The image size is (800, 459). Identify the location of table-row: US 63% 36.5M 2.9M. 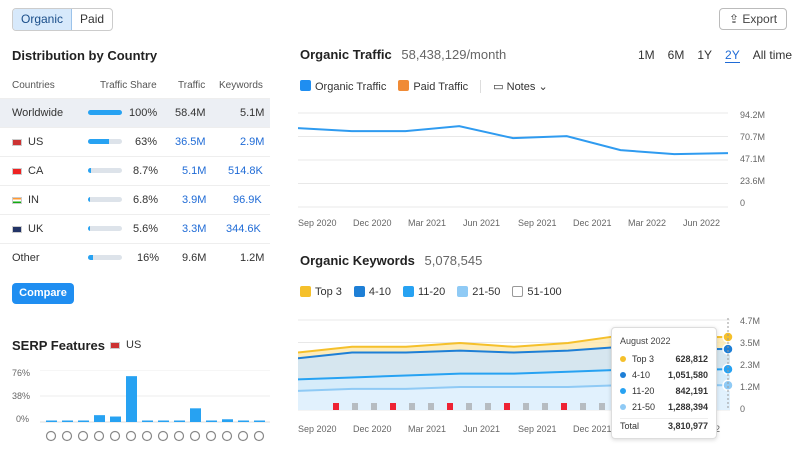
(135, 141).